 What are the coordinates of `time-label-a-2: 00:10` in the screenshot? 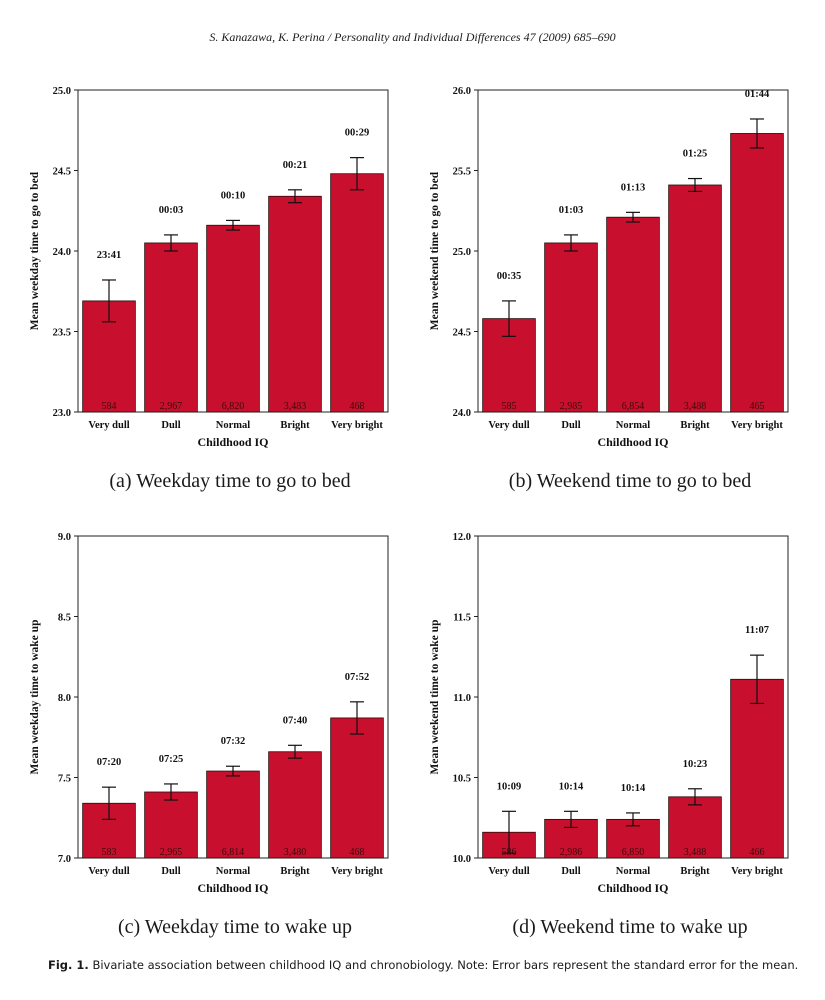 It's located at (233, 195).